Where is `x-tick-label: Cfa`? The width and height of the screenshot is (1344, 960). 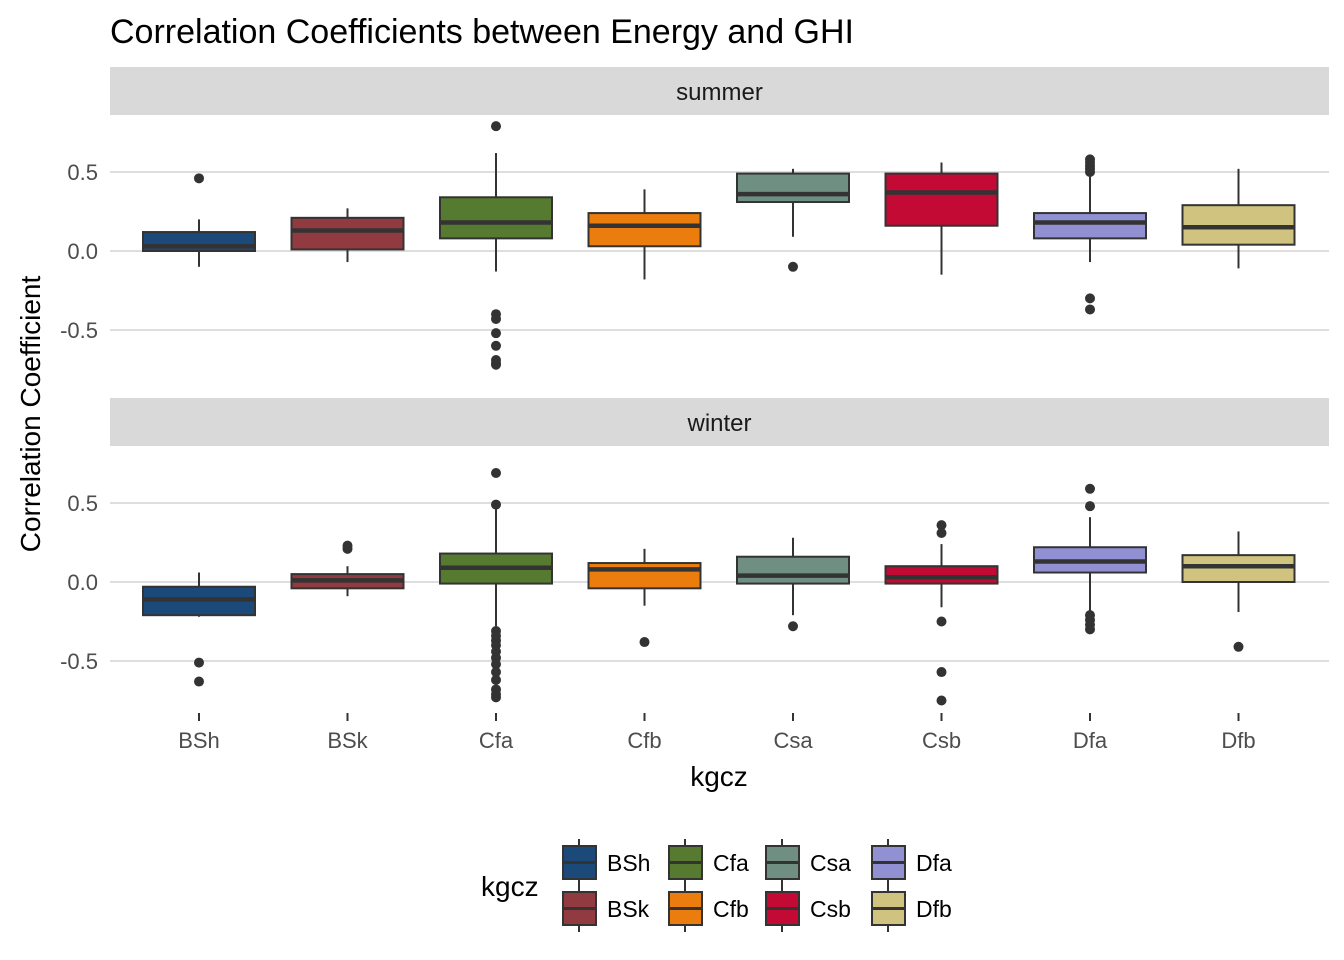
x-tick-label: Cfa is located at coordinates (496, 740).